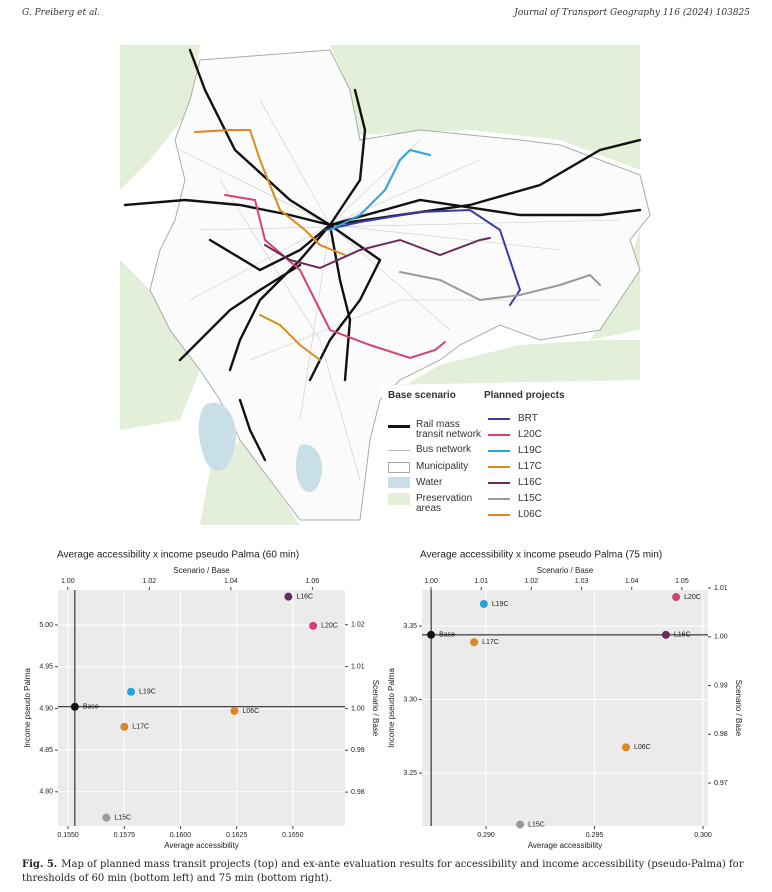 The width and height of the screenshot is (772, 892). Describe the element at coordinates (721, 783) in the screenshot. I see `y2-tick-label: 0.97` at that location.